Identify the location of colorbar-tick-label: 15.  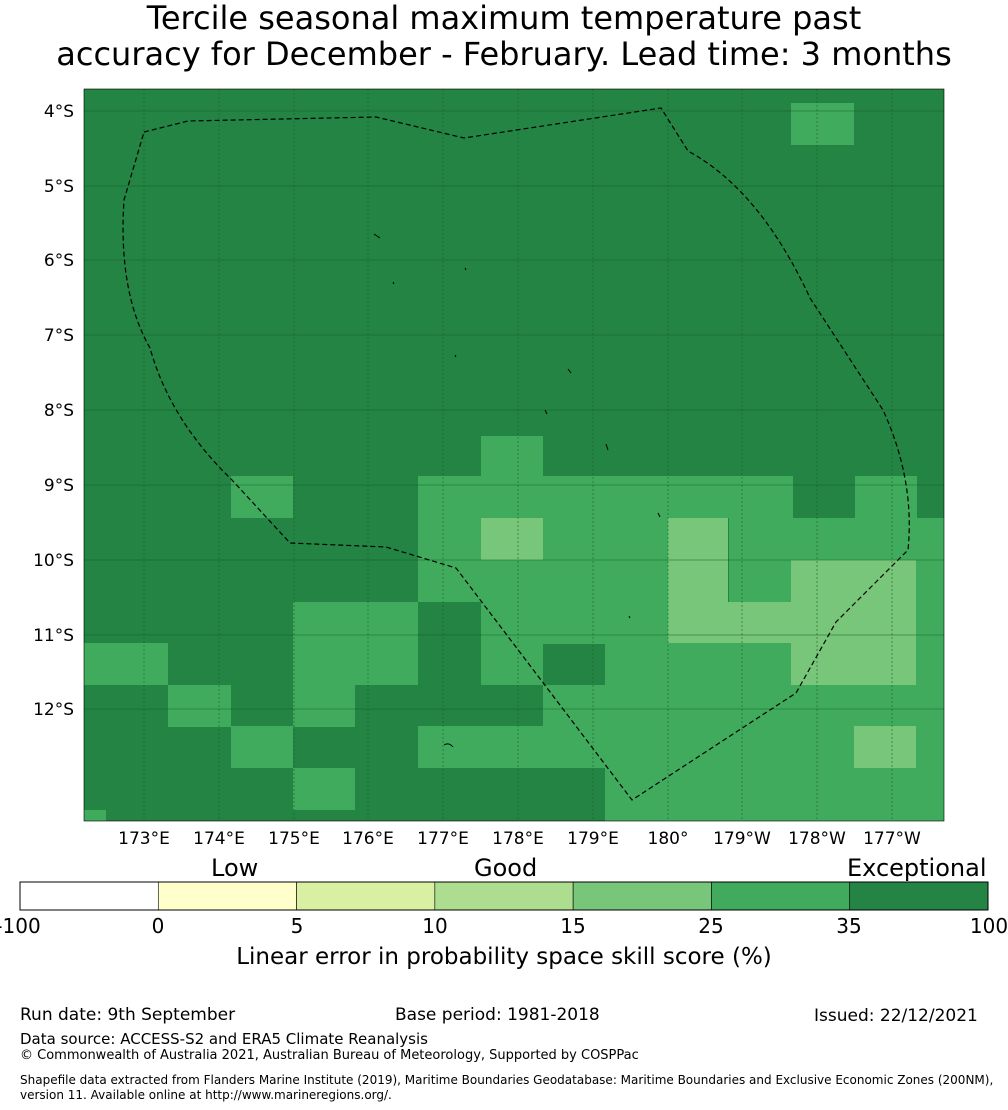
(573, 926).